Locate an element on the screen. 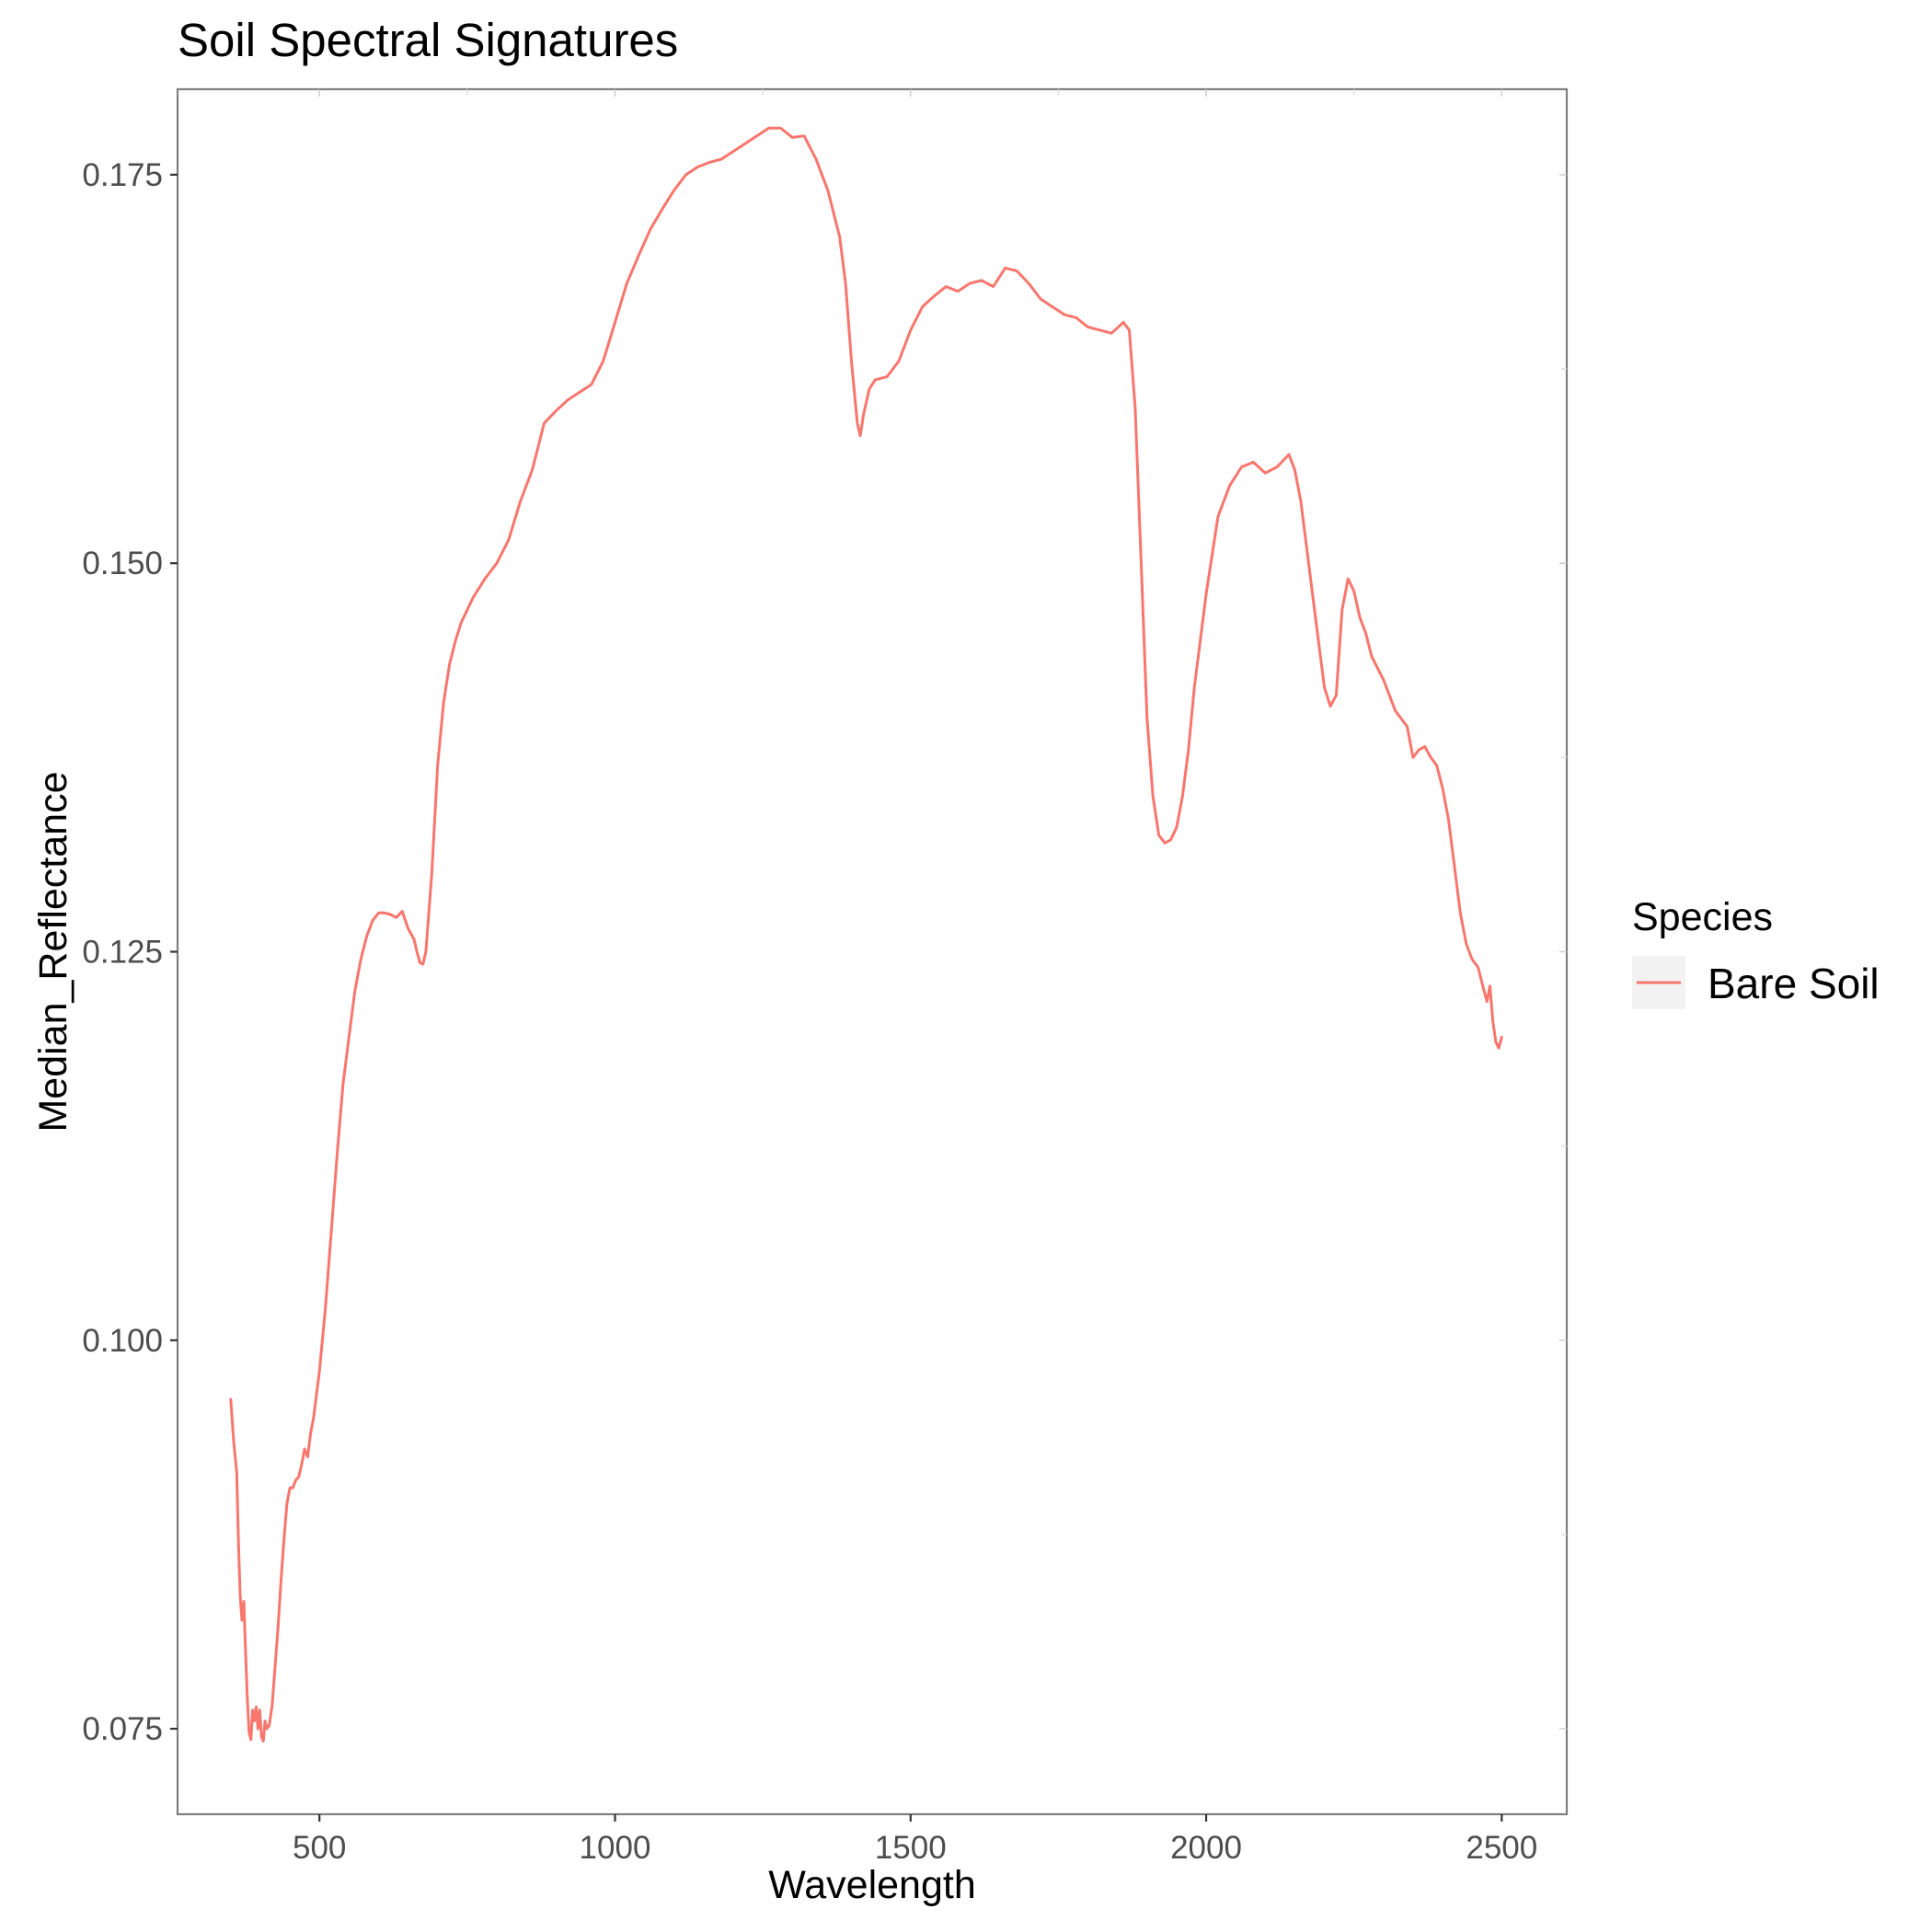  y-tick-label: 0.100 is located at coordinates (122, 1341).